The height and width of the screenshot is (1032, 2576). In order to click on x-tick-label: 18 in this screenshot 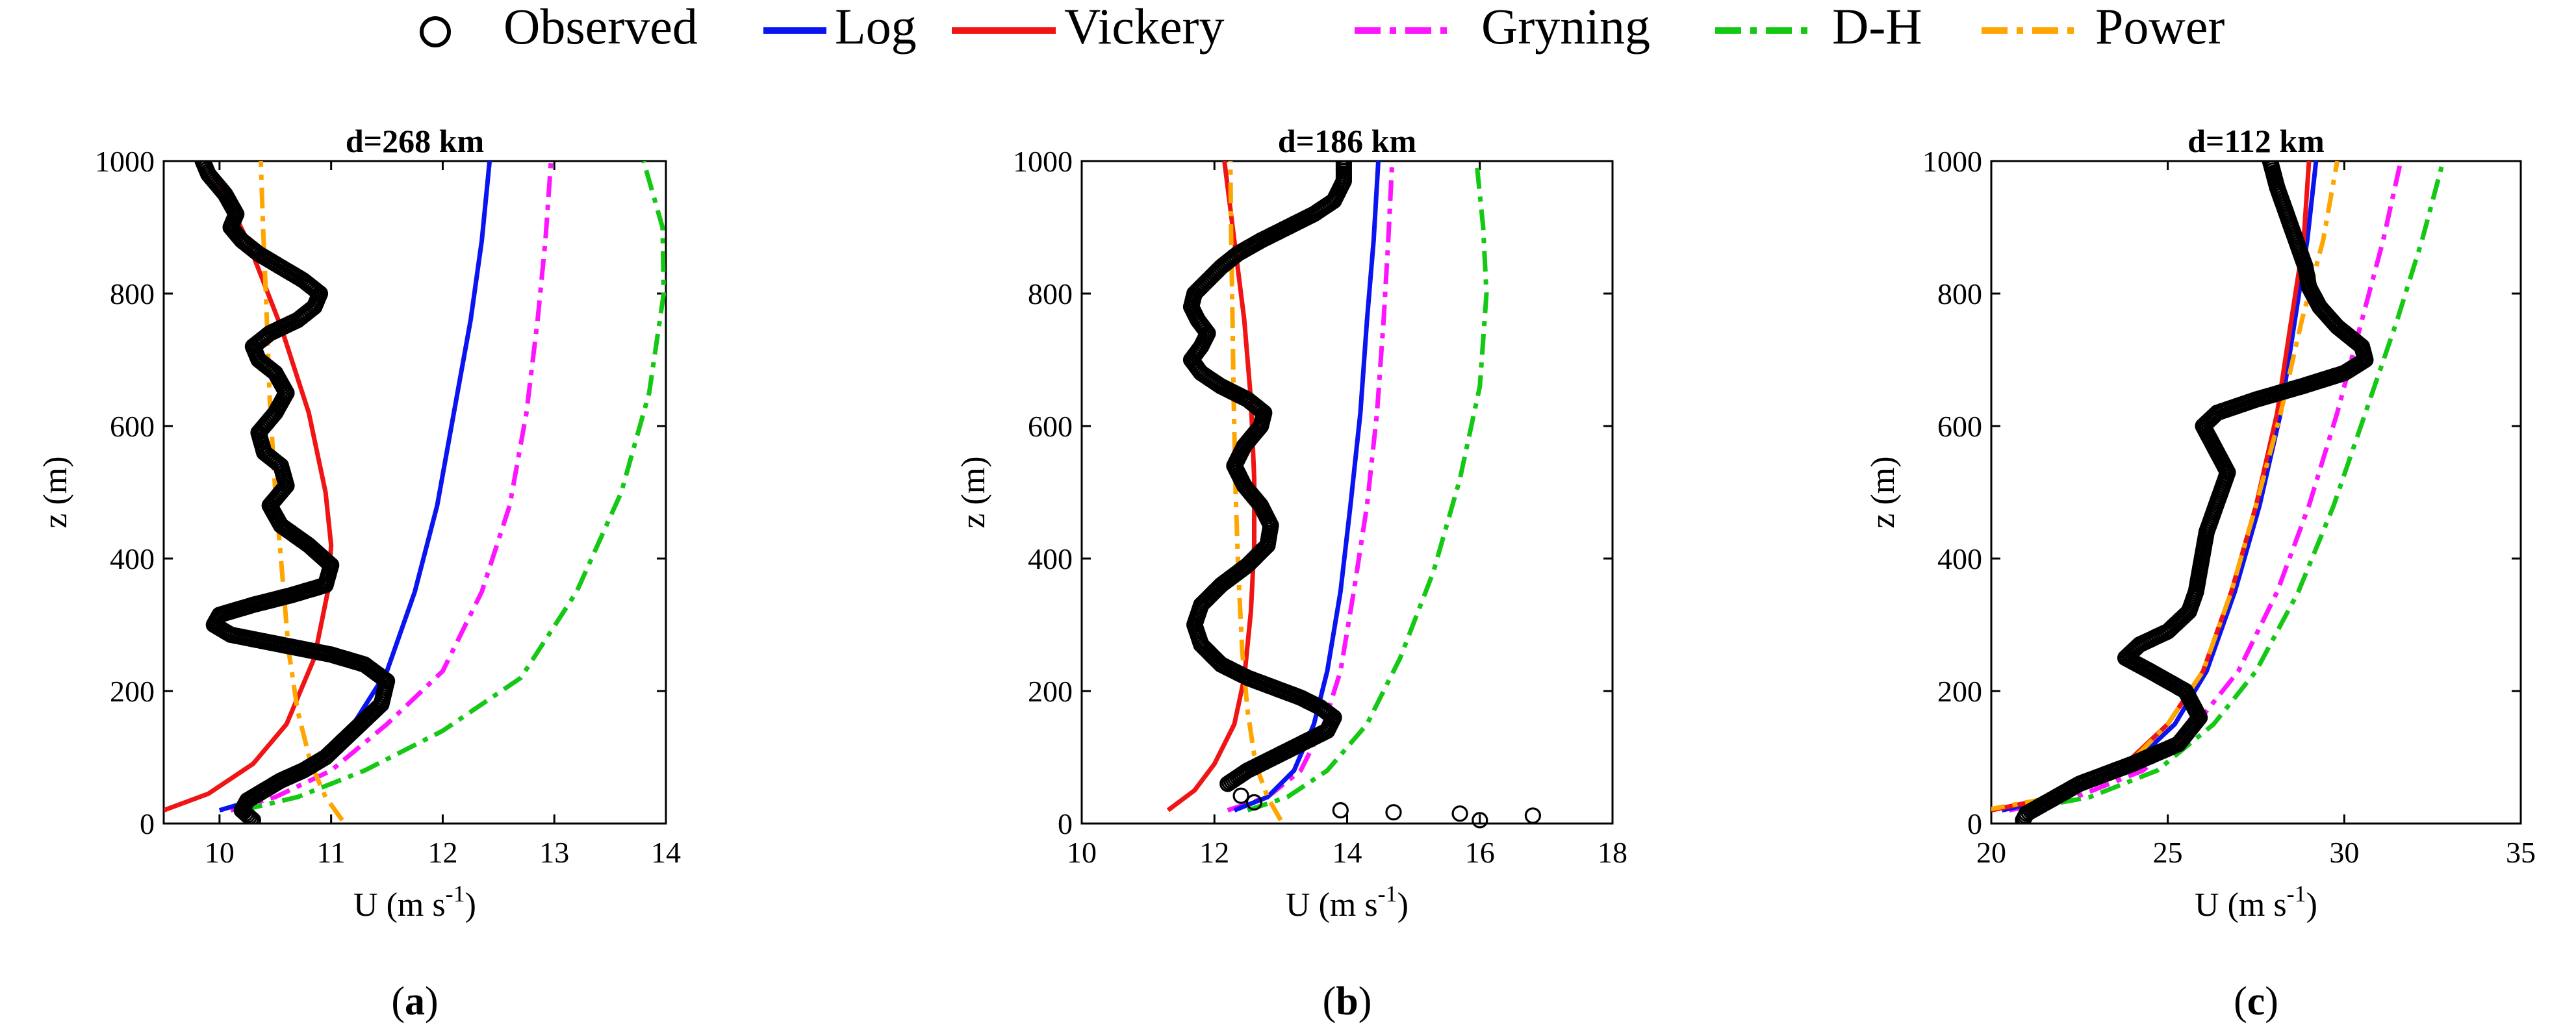, I will do `click(1612, 852)`.